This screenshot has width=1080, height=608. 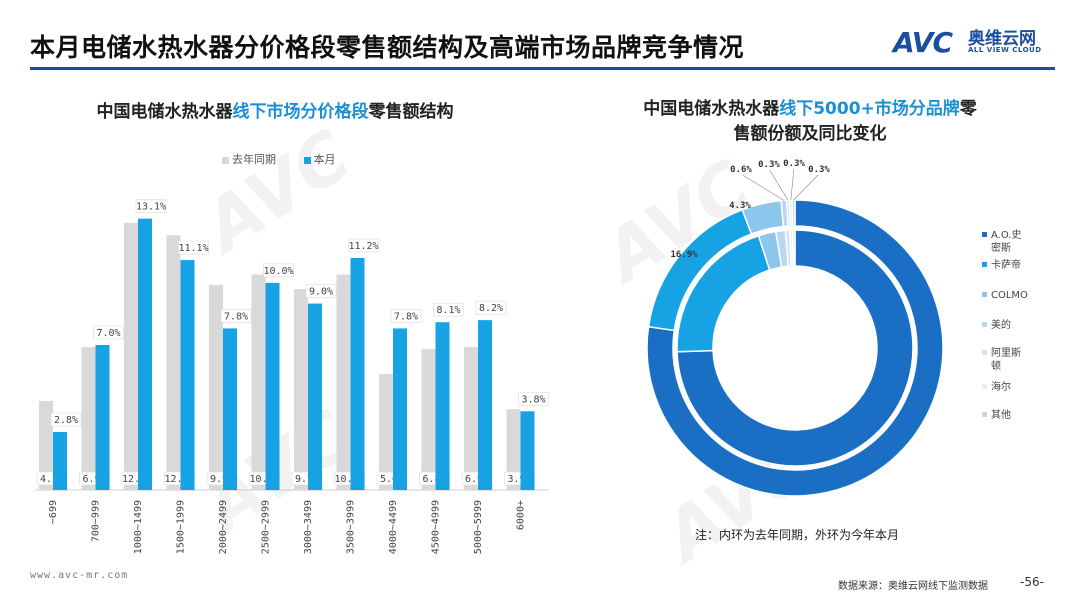 I want to click on data-label: 8.2%, so click(x=491, y=308).